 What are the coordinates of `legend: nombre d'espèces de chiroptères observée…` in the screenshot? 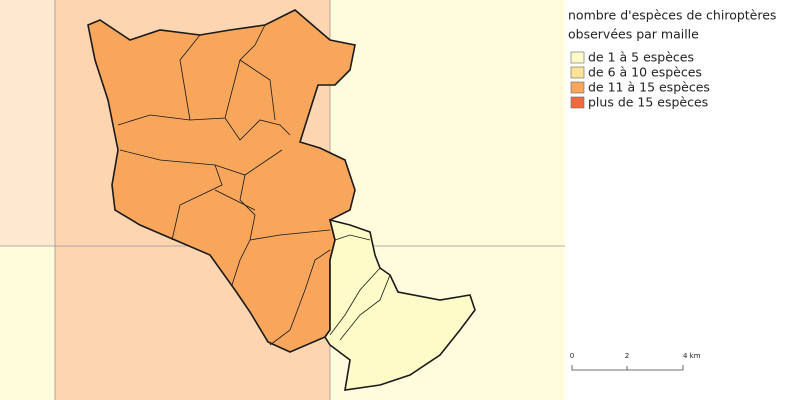 It's located at (672, 59).